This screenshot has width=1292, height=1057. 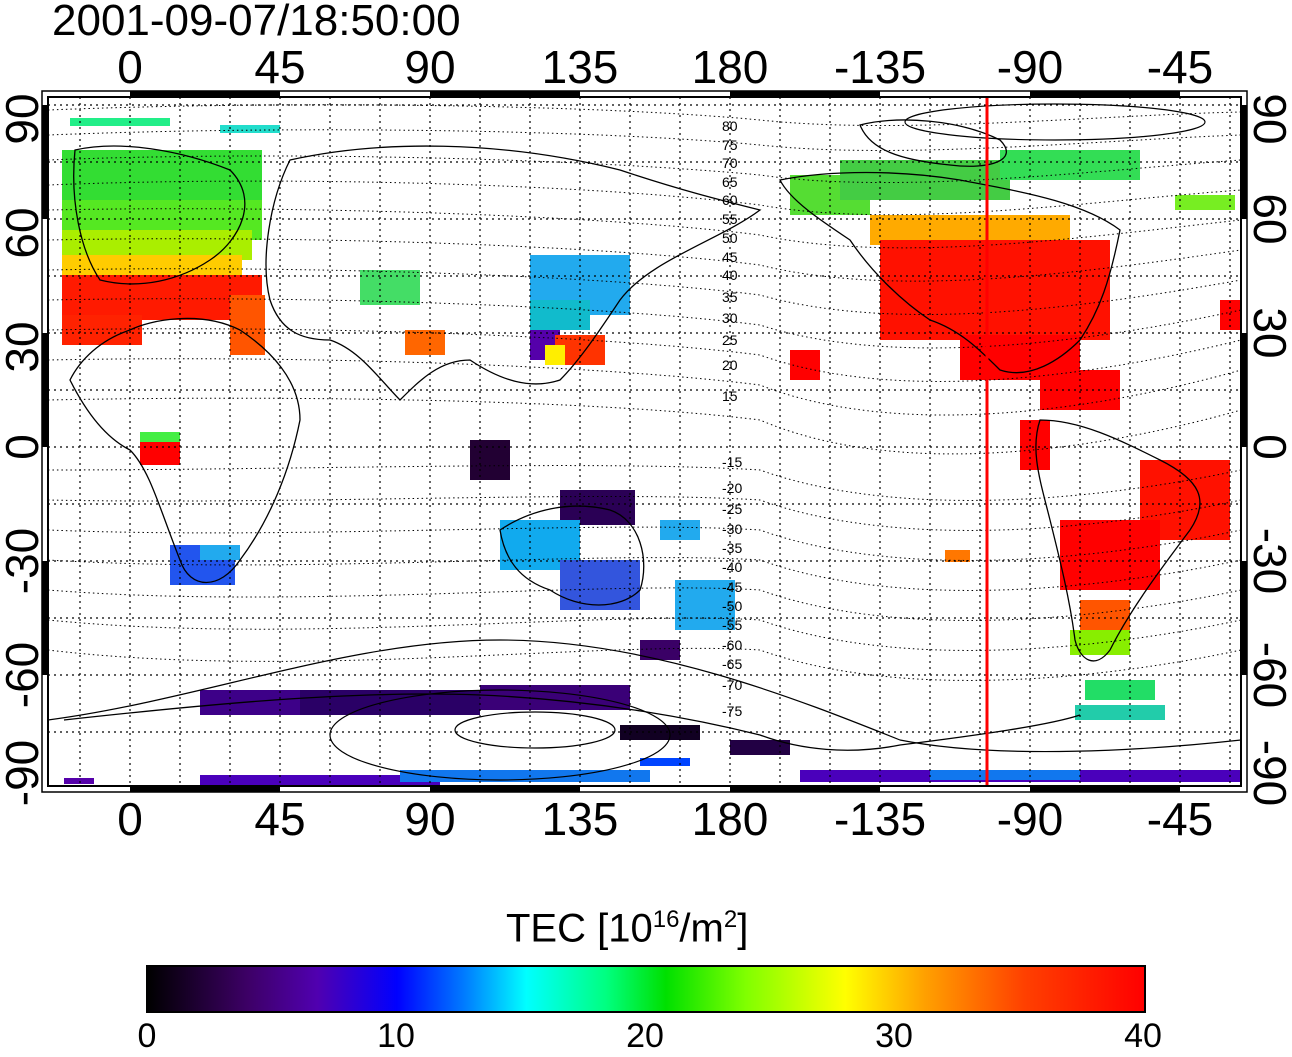 What do you see at coordinates (1268, 675) in the screenshot?
I see `lat-tick-right: -60` at bounding box center [1268, 675].